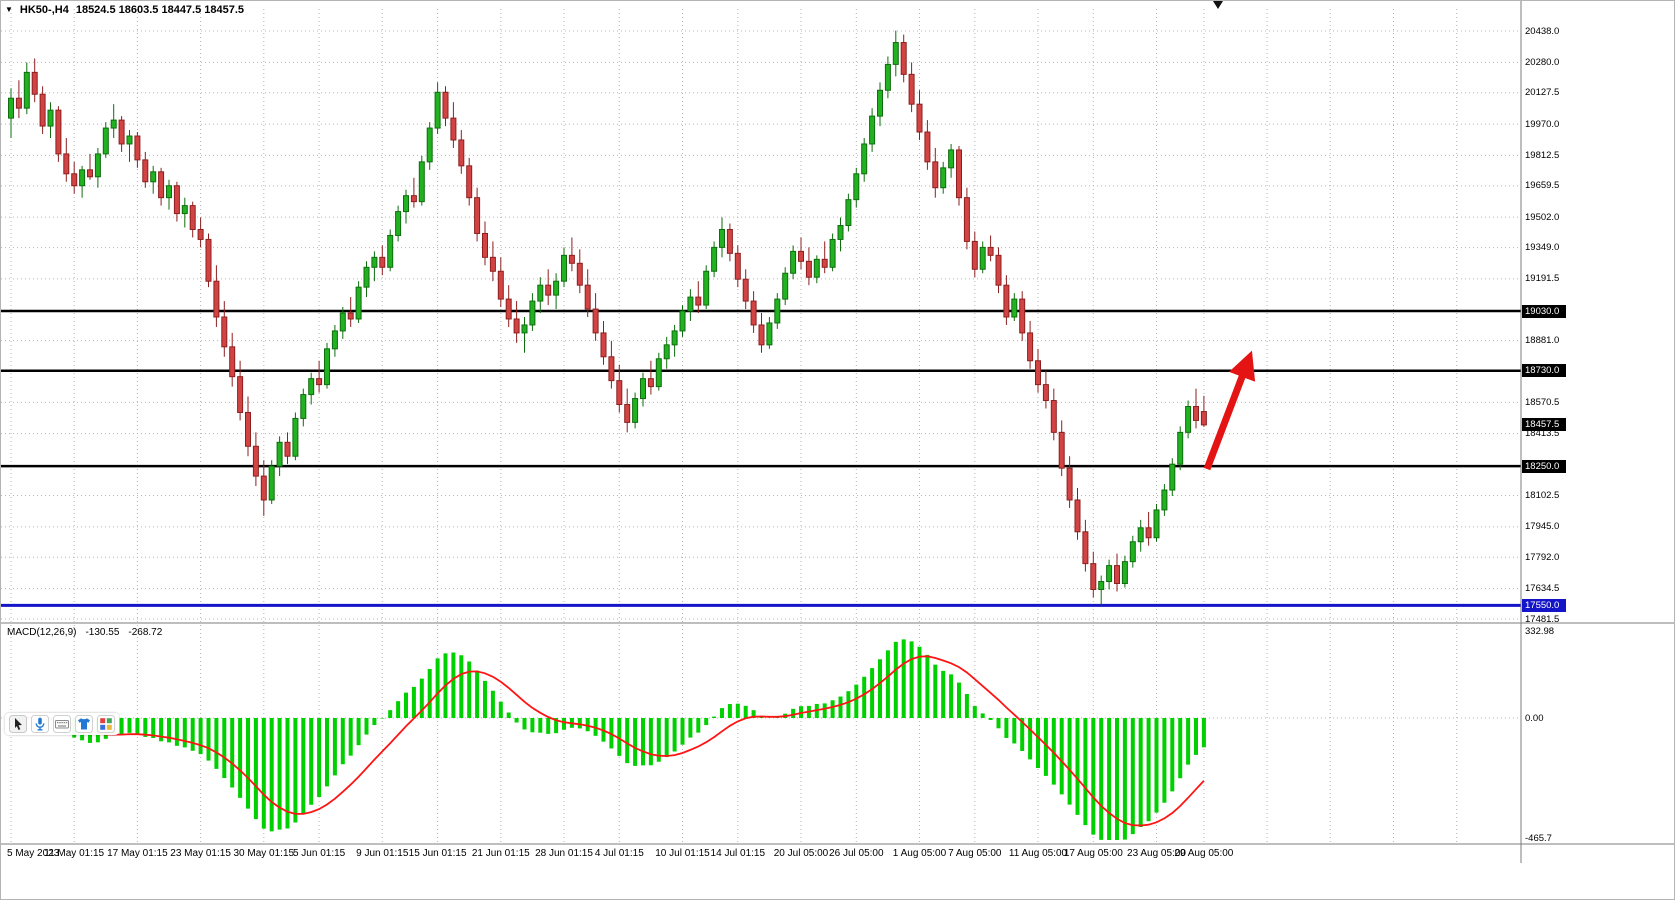 Image resolution: width=1675 pixels, height=900 pixels. What do you see at coordinates (1542, 279) in the screenshot?
I see `price-tick: 19191.5` at bounding box center [1542, 279].